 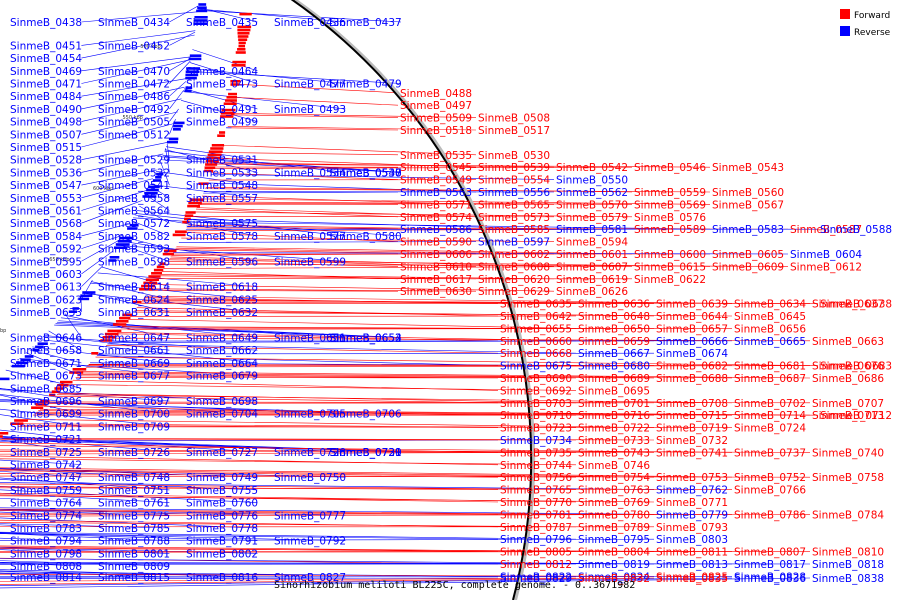 I want to click on gene-label: SinmeB_0775, so click(x=134, y=516).